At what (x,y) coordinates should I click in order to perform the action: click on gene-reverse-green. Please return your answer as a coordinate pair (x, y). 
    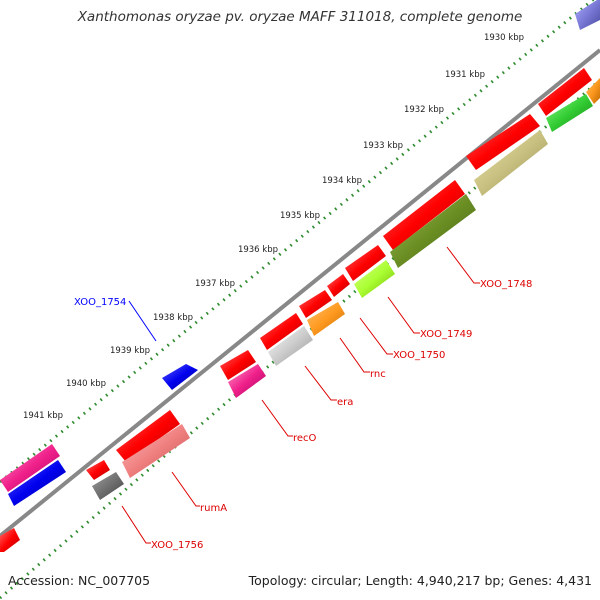
    Looking at the image, I should click on (569, 113).